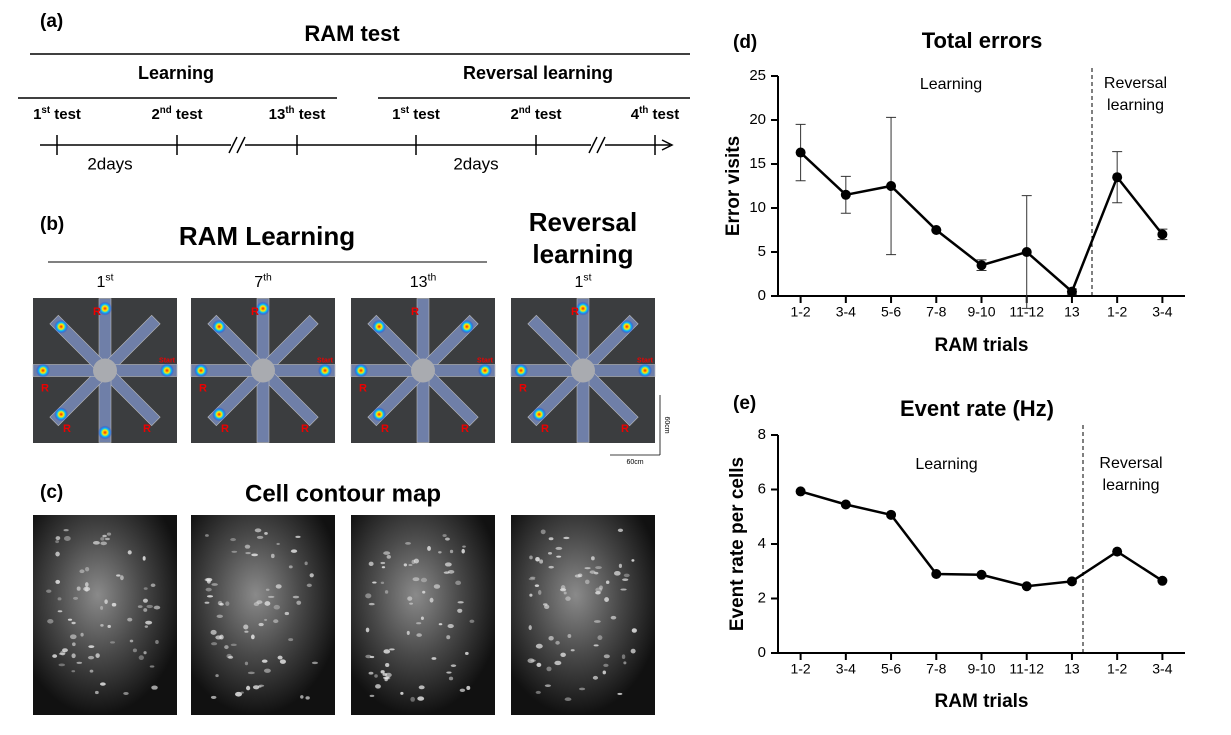 This screenshot has width=1231, height=735. Describe the element at coordinates (525, 109) in the screenshot. I see `ordinal-suffix: nd` at that location.